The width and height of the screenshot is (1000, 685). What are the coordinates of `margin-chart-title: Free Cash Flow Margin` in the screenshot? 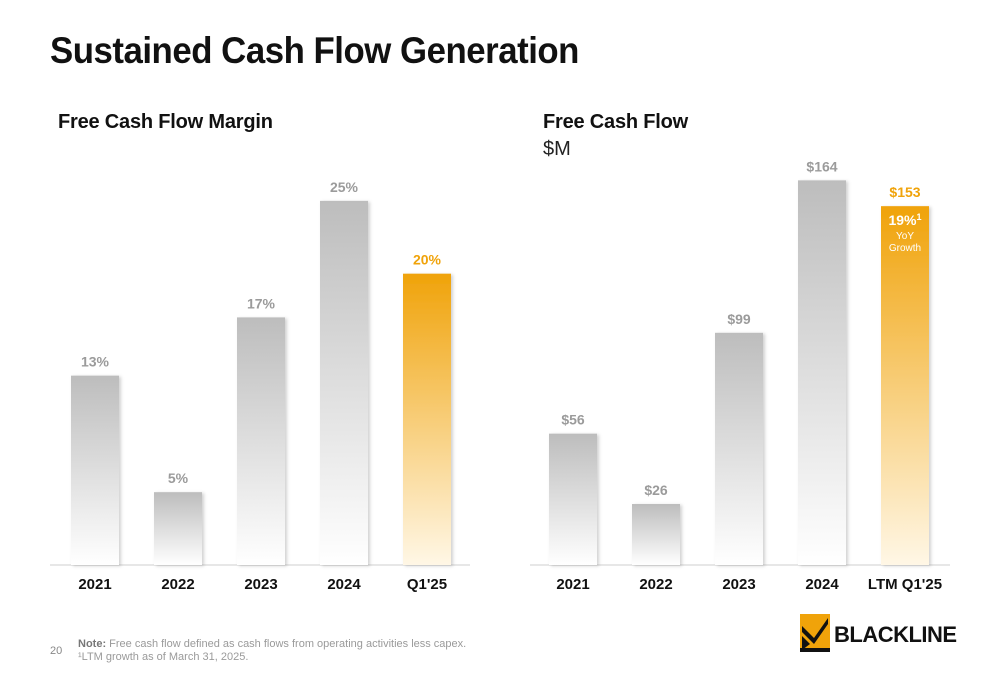 It's located at (165, 122).